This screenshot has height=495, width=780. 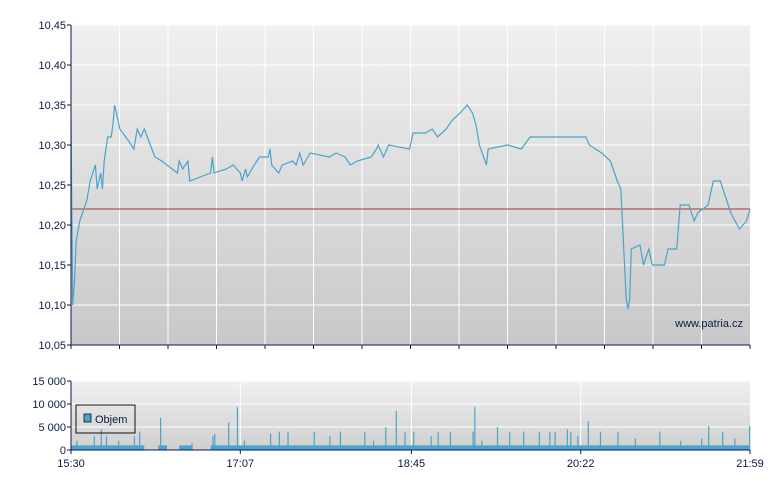 I want to click on x-tick-label: 15:30, so click(x=71, y=464).